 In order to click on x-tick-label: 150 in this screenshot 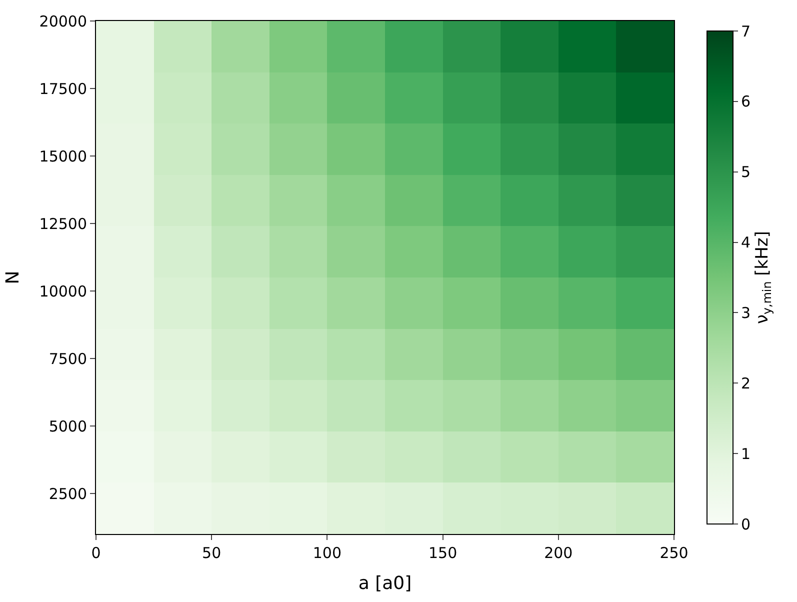, I will do `click(443, 553)`.